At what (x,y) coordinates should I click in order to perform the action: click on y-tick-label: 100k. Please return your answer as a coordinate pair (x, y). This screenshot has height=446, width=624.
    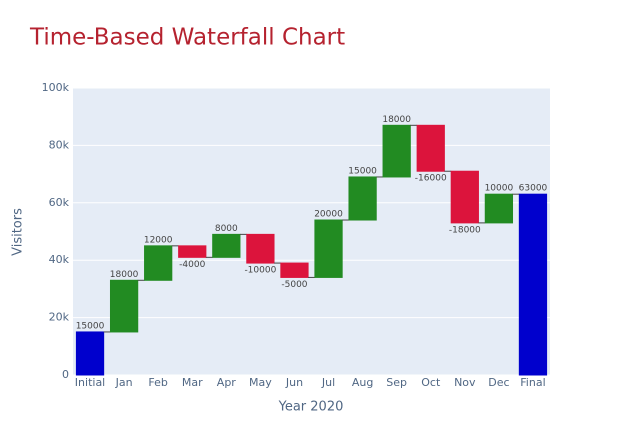
    Looking at the image, I should click on (56, 87).